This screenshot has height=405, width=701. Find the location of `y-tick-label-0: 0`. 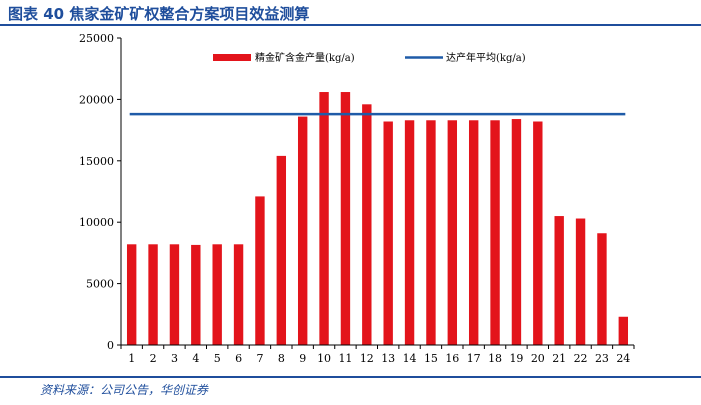

y-tick-label-0: 0 is located at coordinates (110, 345).